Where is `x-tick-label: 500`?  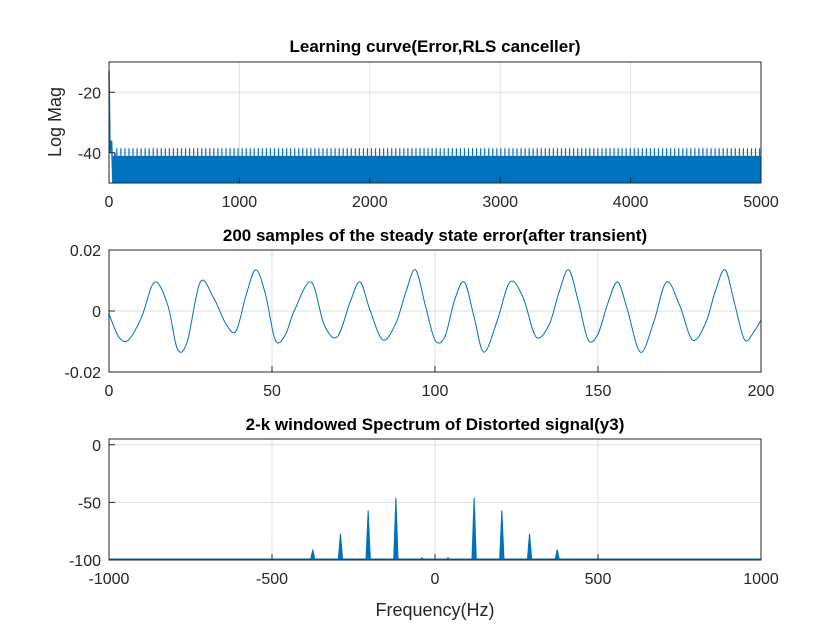 x-tick-label: 500 is located at coordinates (598, 579).